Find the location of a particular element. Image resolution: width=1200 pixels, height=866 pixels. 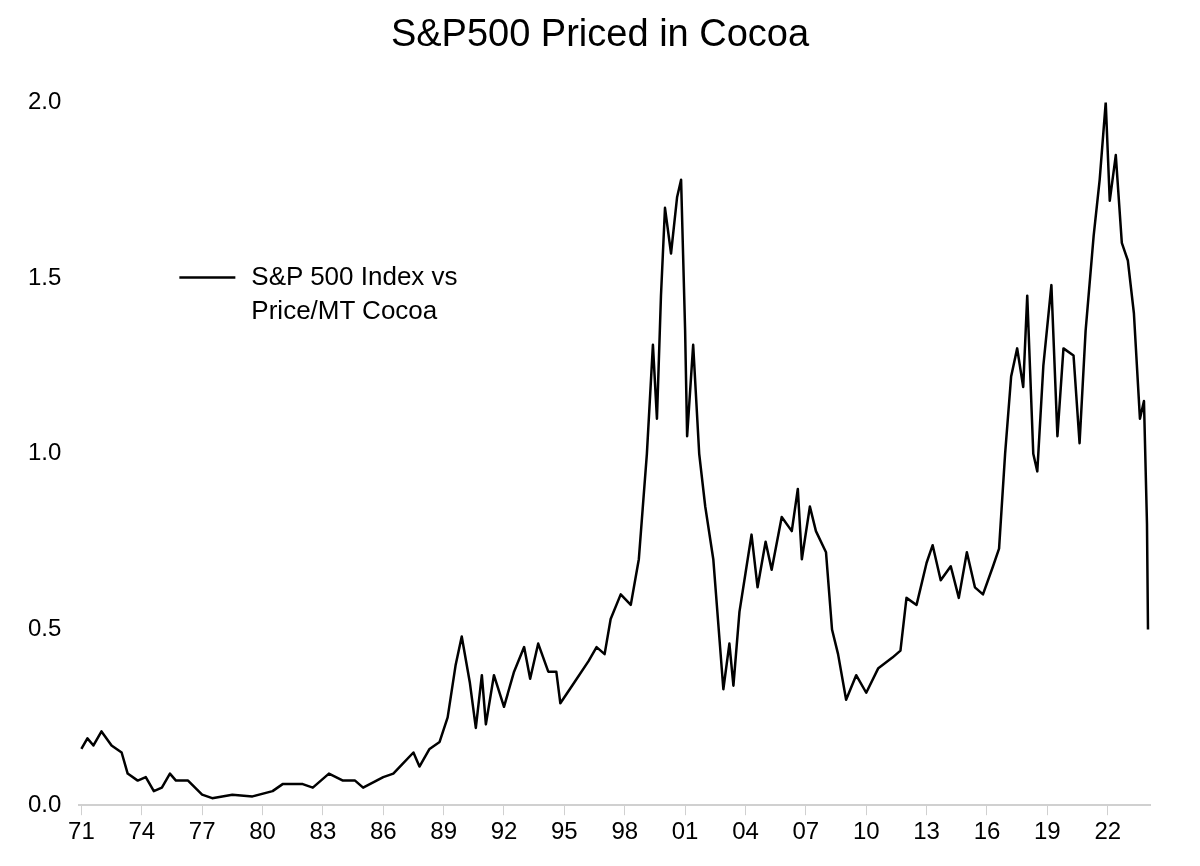

chart-title: S&P500 Priced in Cocoa is located at coordinates (600, 33).